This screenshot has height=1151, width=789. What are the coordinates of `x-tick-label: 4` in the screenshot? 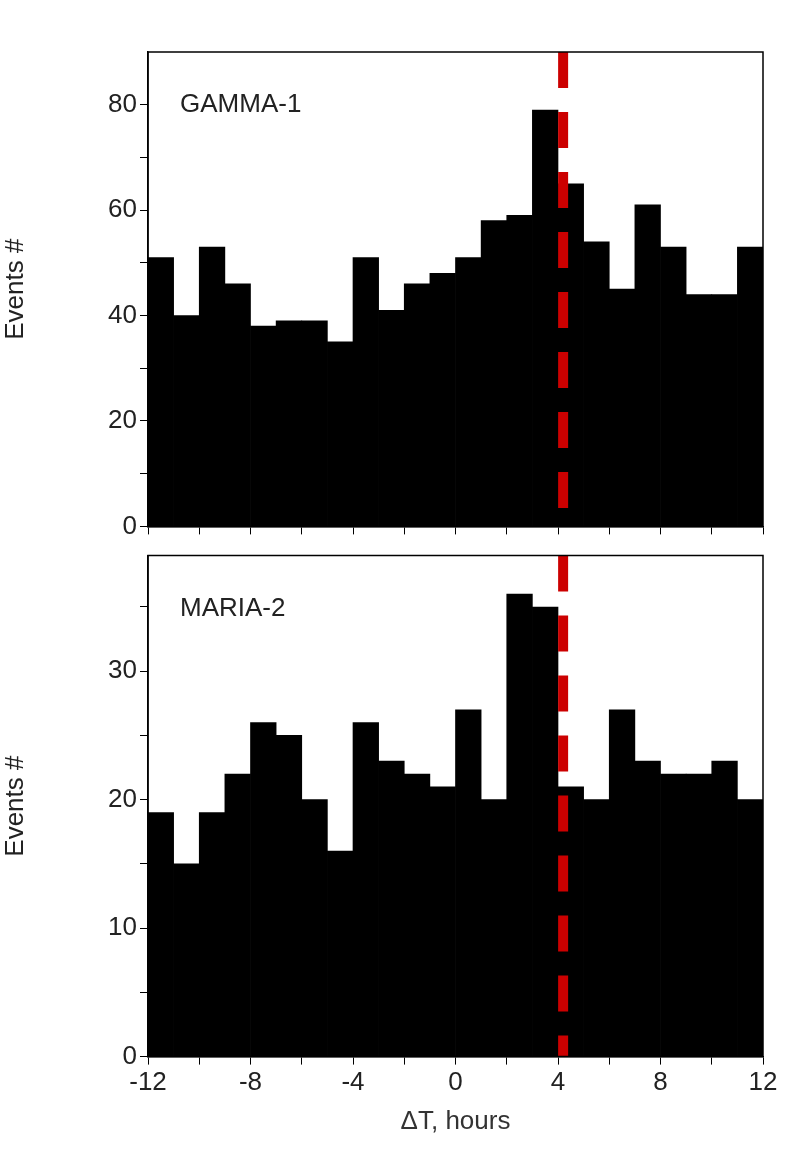 It's located at (558, 1081).